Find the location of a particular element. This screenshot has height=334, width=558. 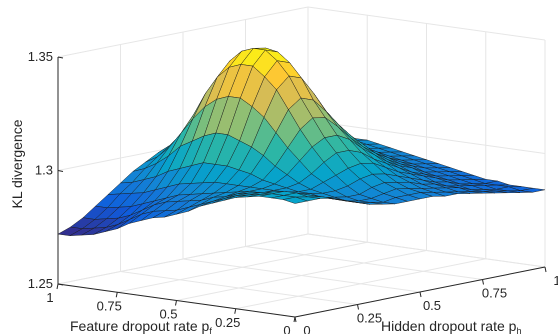

y-tick-label: 0.75 is located at coordinates (494, 293).